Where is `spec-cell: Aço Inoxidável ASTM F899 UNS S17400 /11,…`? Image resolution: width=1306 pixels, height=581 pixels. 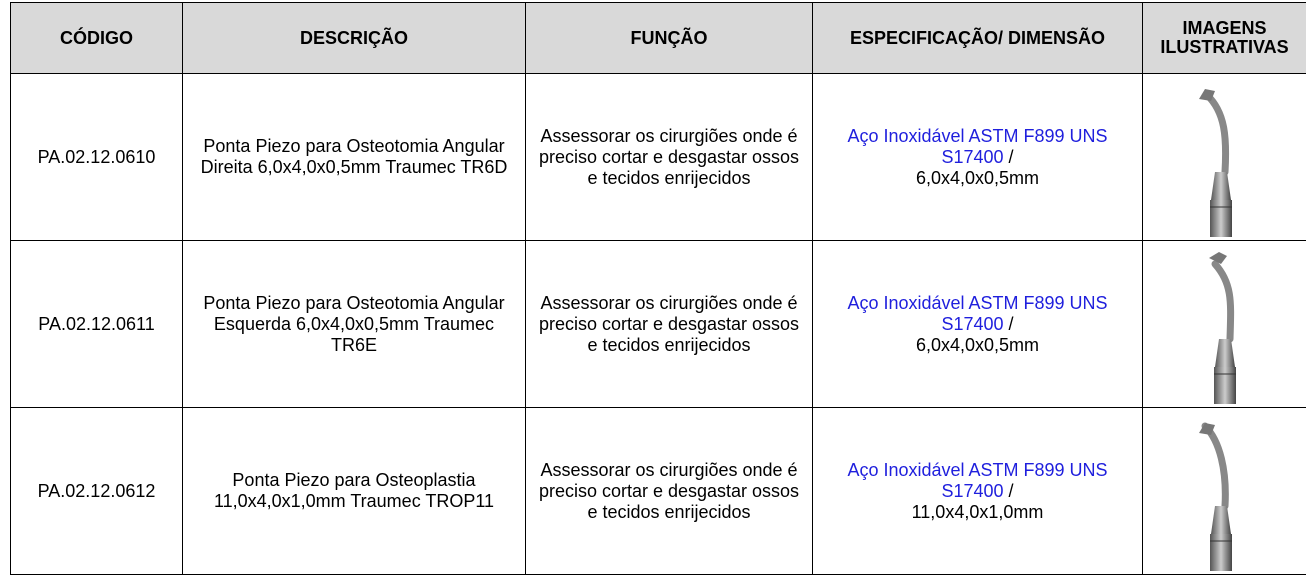 spec-cell: Aço Inoxidável ASTM F899 UNS S17400 /11,… is located at coordinates (977, 491).